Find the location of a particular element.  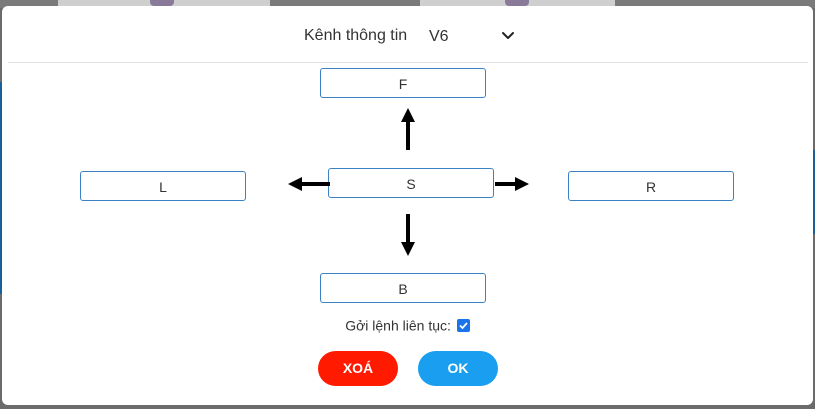

arrow-down-icon is located at coordinates (408, 235).